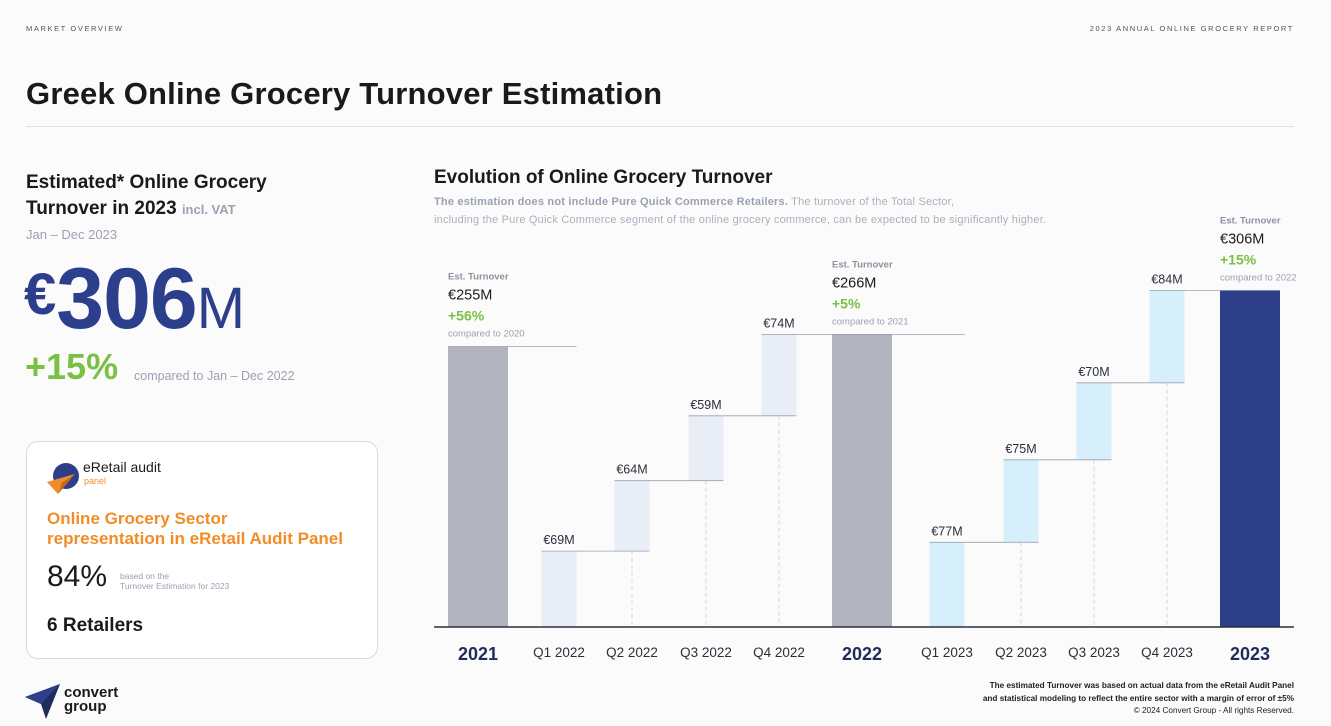 The image size is (1331, 726). What do you see at coordinates (95, 481) in the screenshot?
I see `eretail-logo-sub: panel` at bounding box center [95, 481].